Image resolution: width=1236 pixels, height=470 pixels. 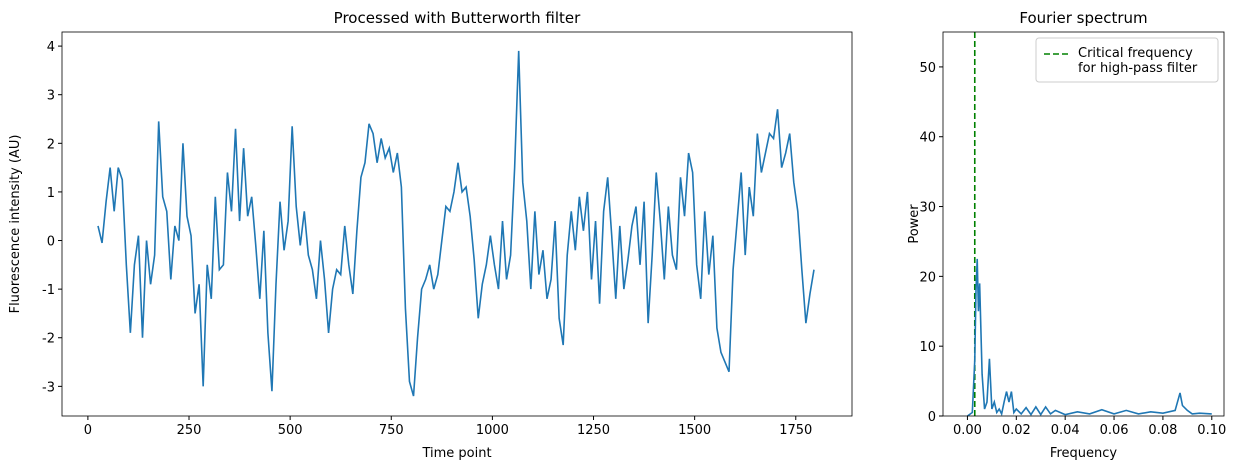 I want to click on x-tick-label: 0, so click(x=88, y=430).